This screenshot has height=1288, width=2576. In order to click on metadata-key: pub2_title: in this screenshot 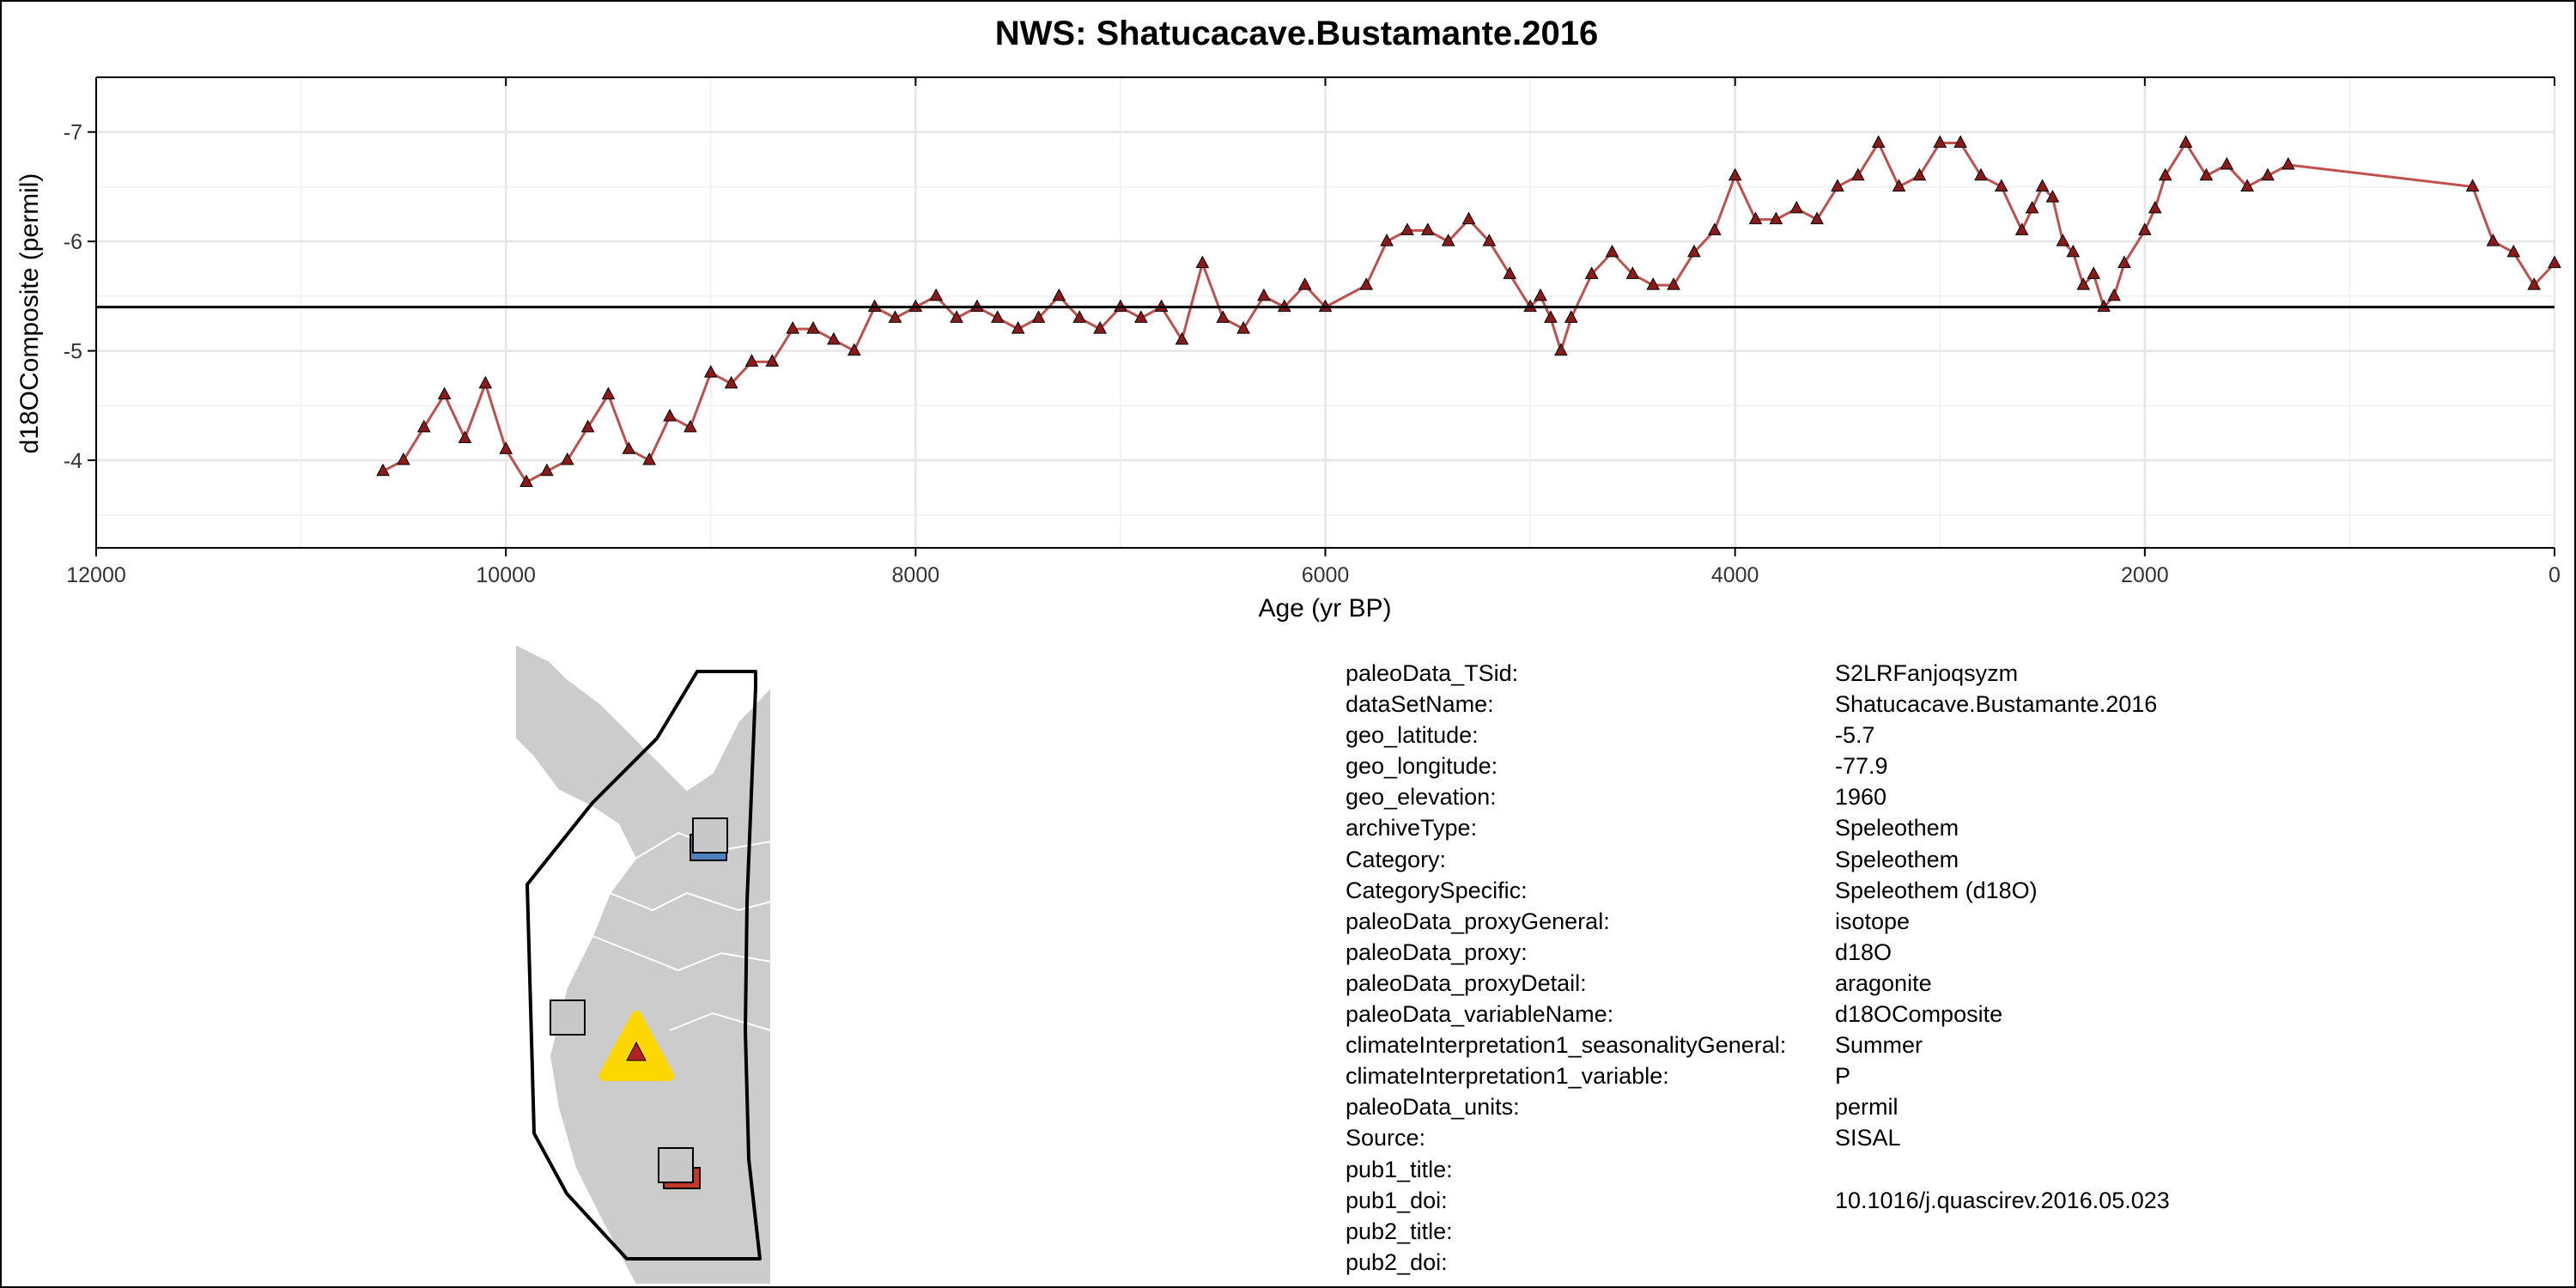, I will do `click(1400, 1231)`.